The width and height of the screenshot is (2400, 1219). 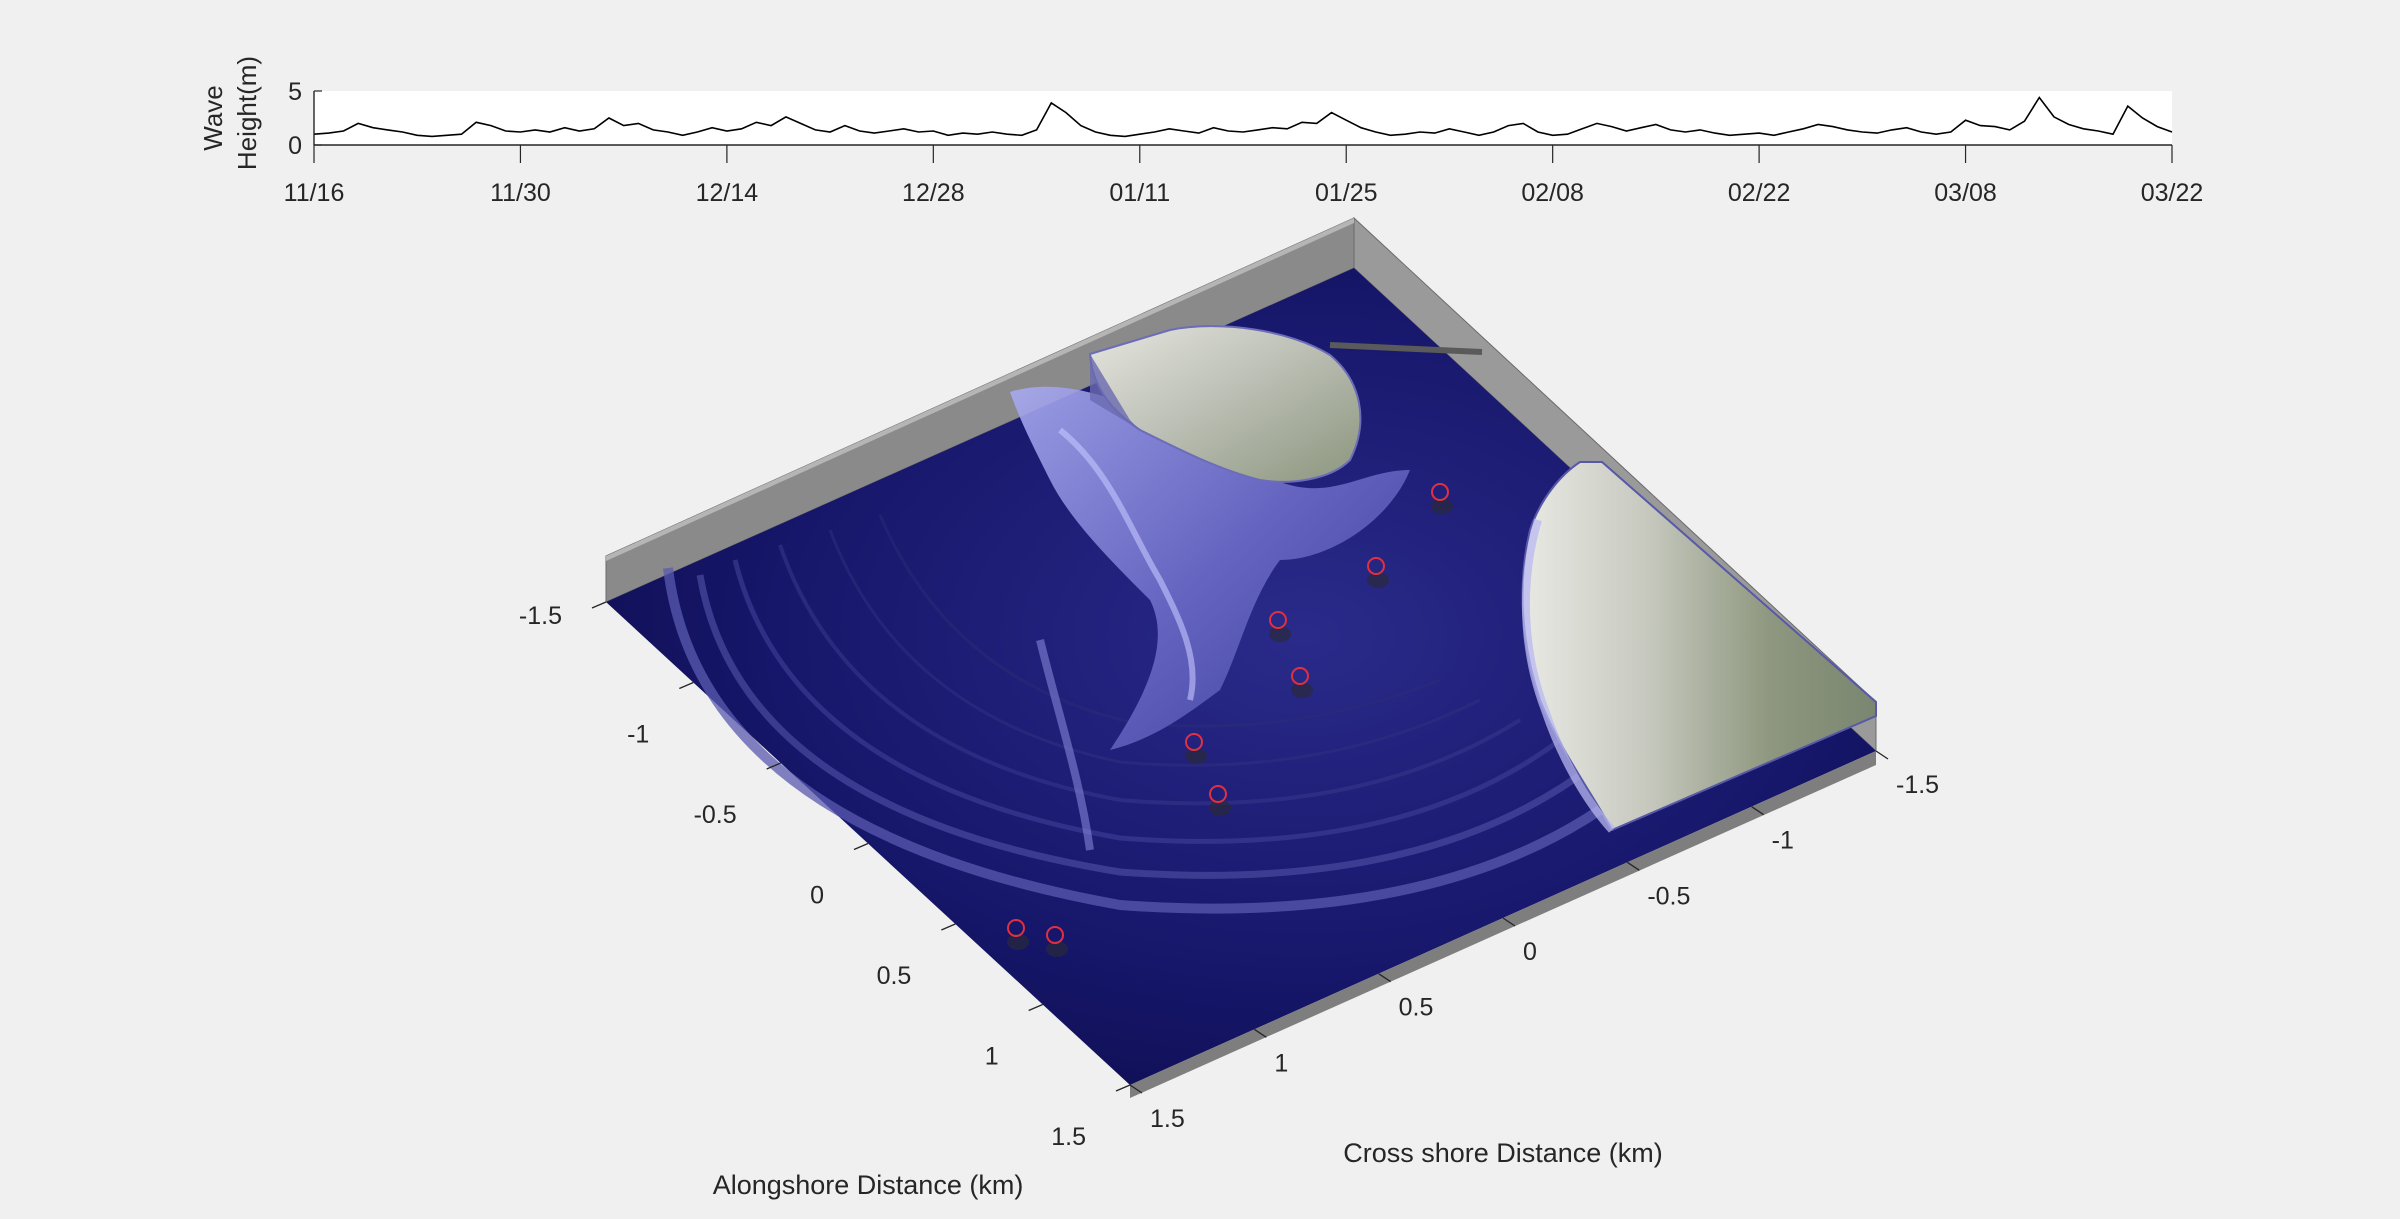 I want to click on jetty, so click(x=1406, y=348).